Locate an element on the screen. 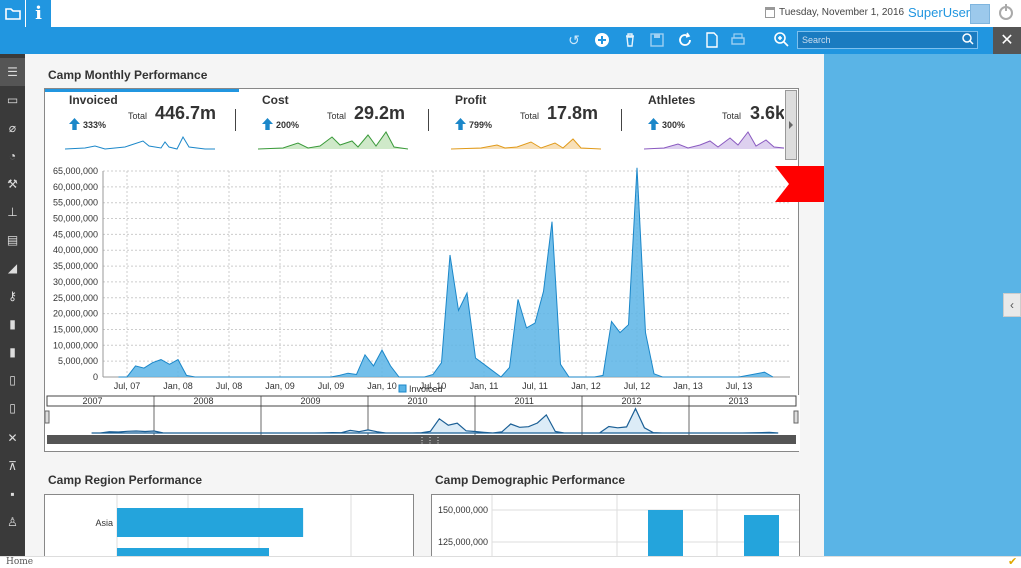 Image resolution: width=1021 pixels, height=568 pixels. y-tick-label: 40,000,000 is located at coordinates (75, 250).